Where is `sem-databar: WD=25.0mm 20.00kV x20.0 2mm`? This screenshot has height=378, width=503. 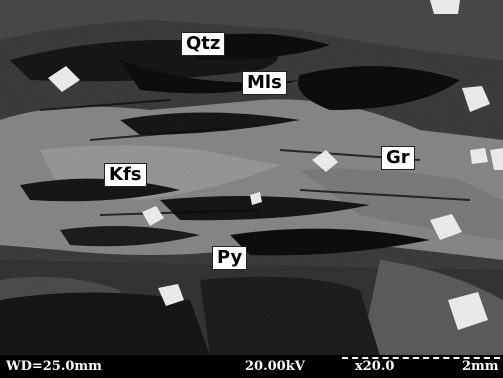 sem-databar: WD=25.0mm 20.00kV x20.0 2mm is located at coordinates (251, 366).